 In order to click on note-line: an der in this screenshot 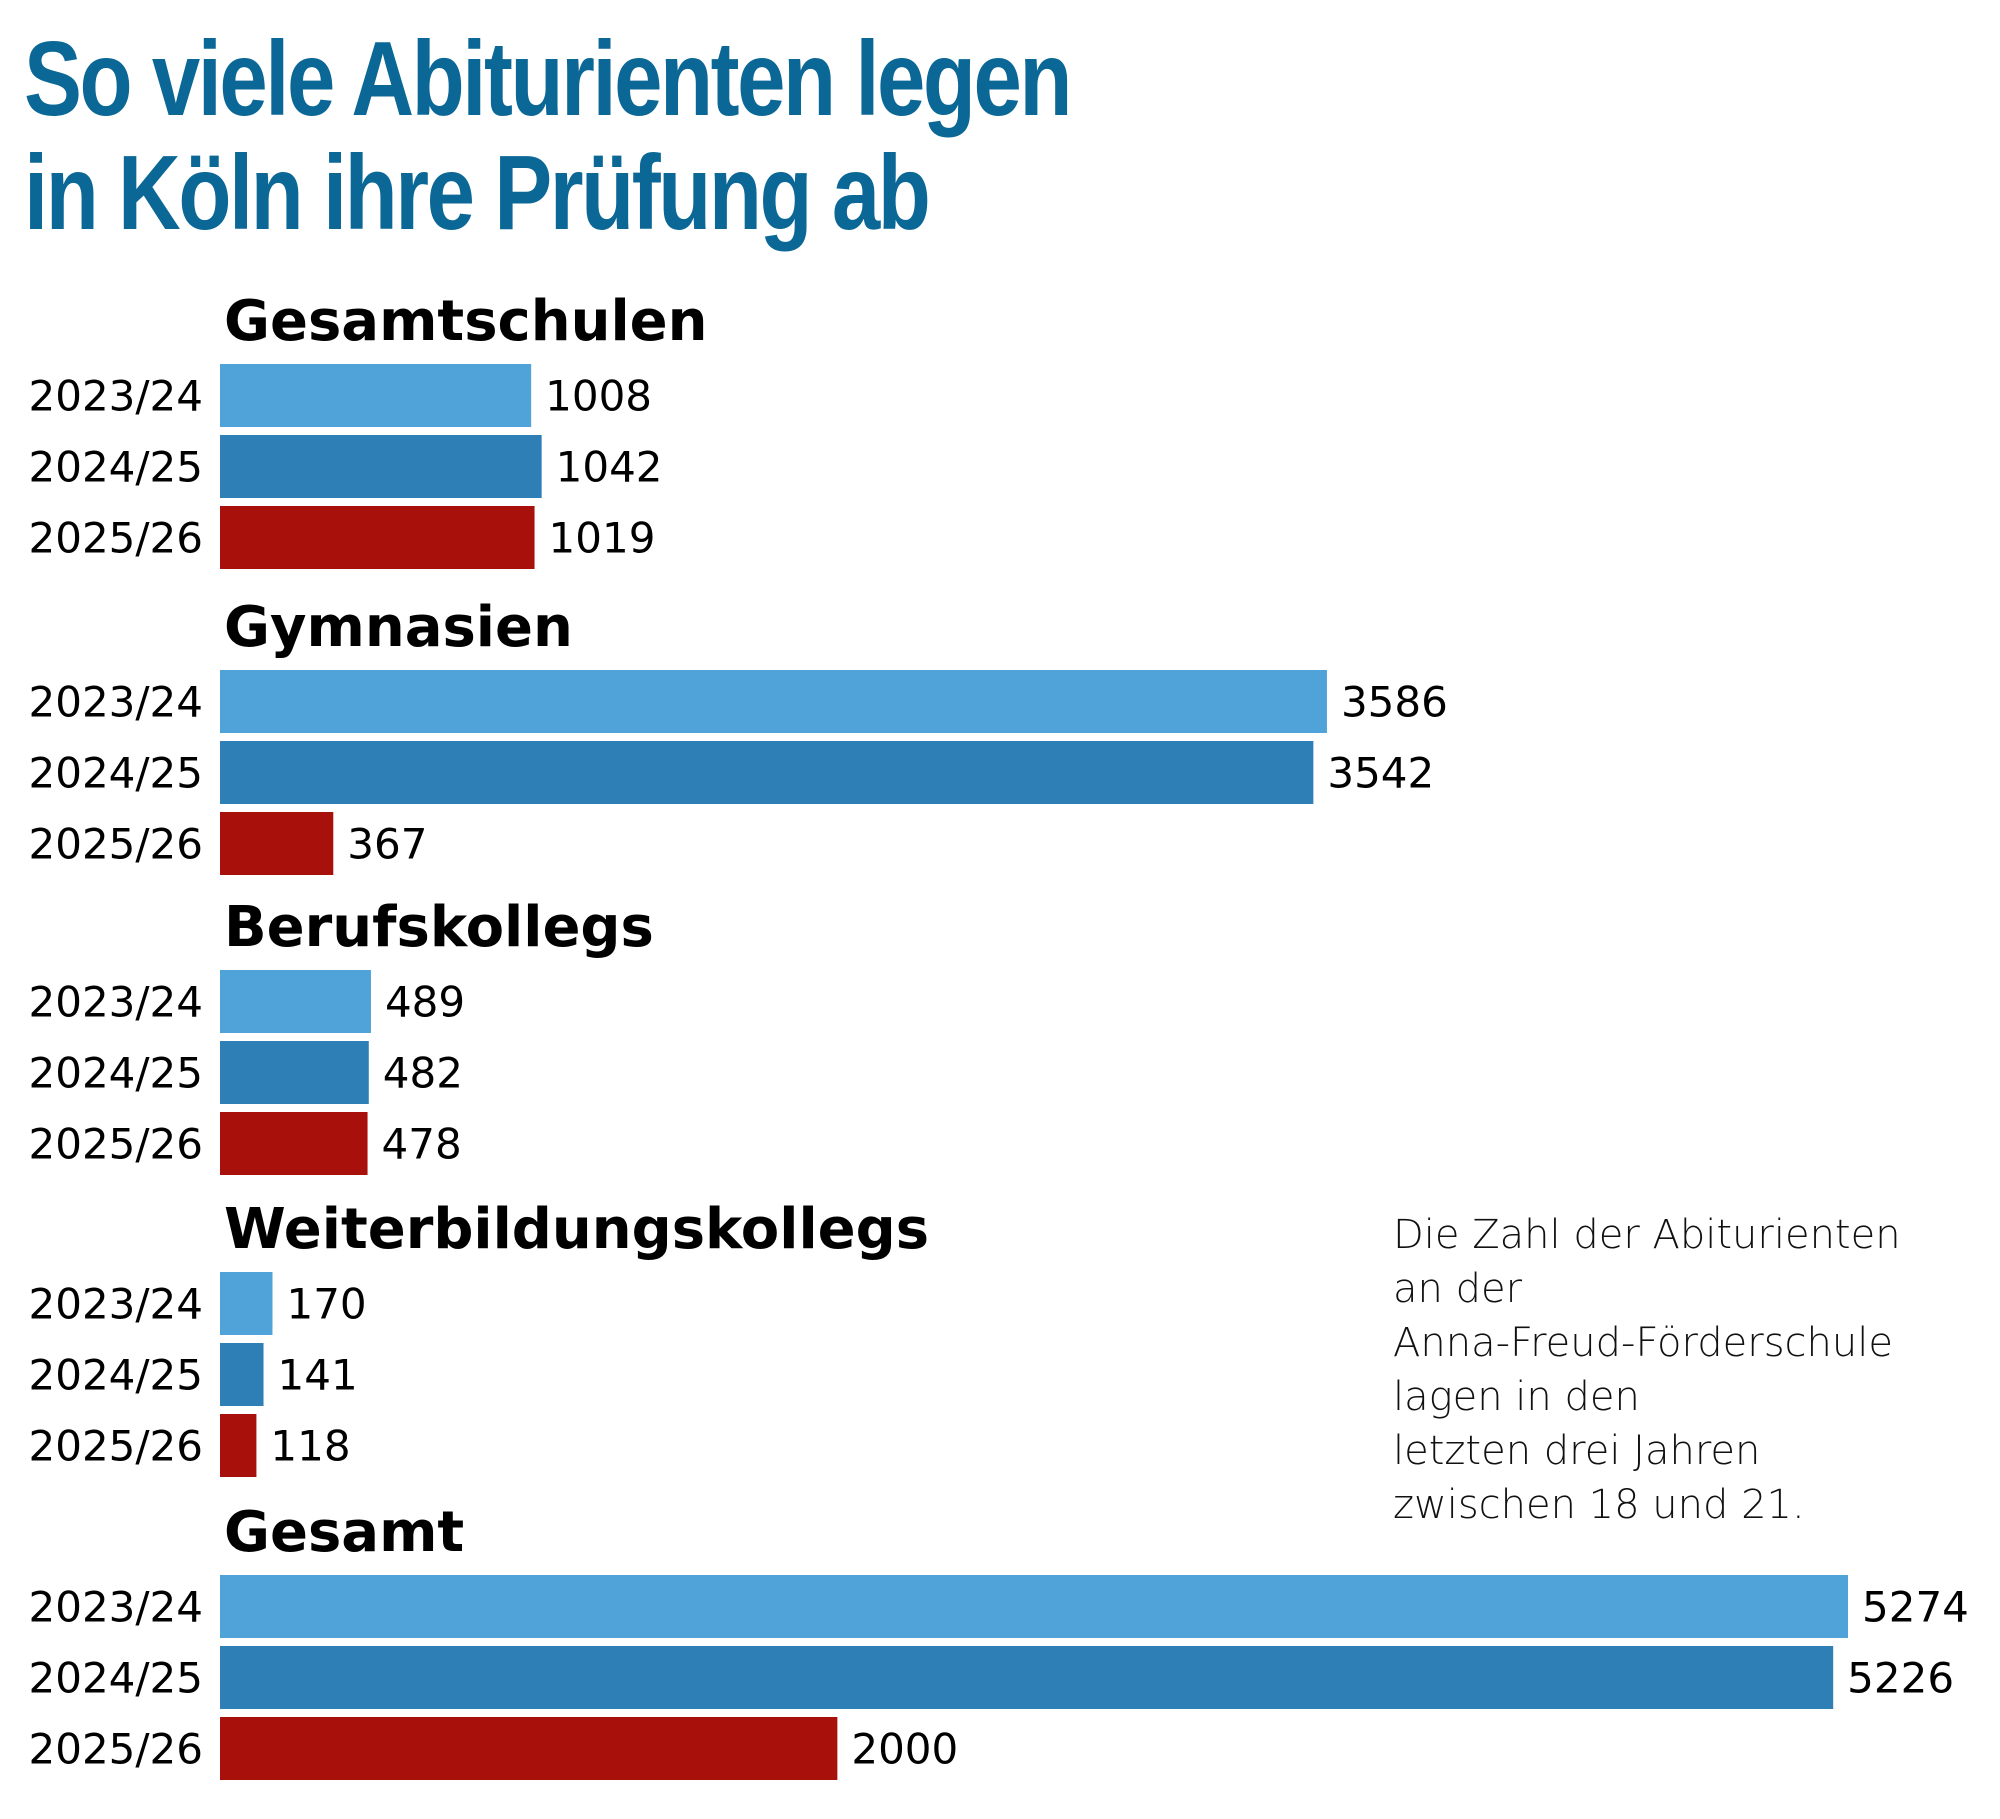, I will do `click(1458, 1289)`.